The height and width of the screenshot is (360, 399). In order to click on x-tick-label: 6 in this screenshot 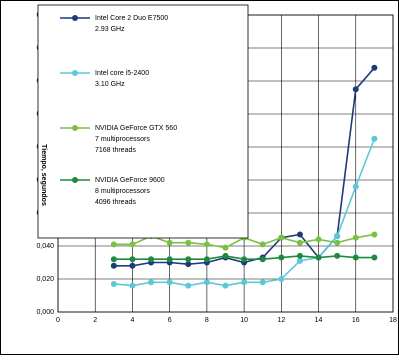, I will do `click(170, 320)`.